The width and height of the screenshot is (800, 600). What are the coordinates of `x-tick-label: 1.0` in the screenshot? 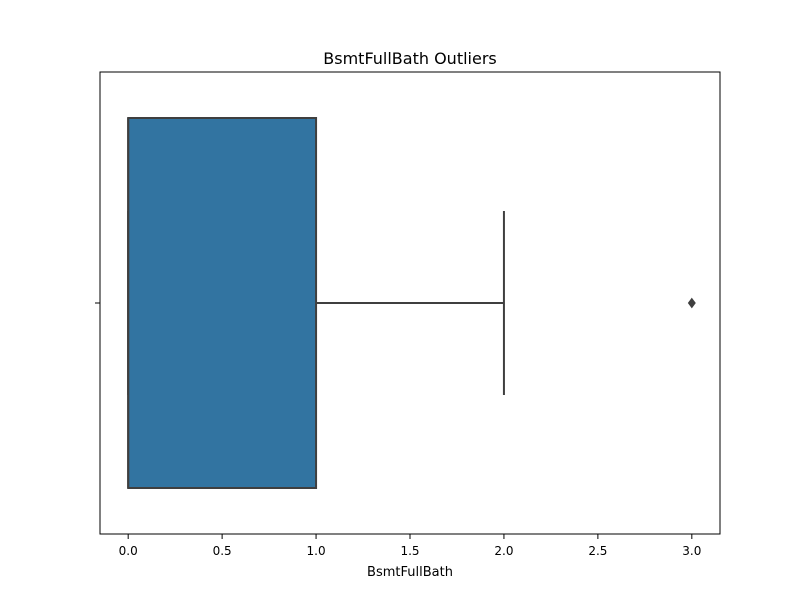 It's located at (316, 551).